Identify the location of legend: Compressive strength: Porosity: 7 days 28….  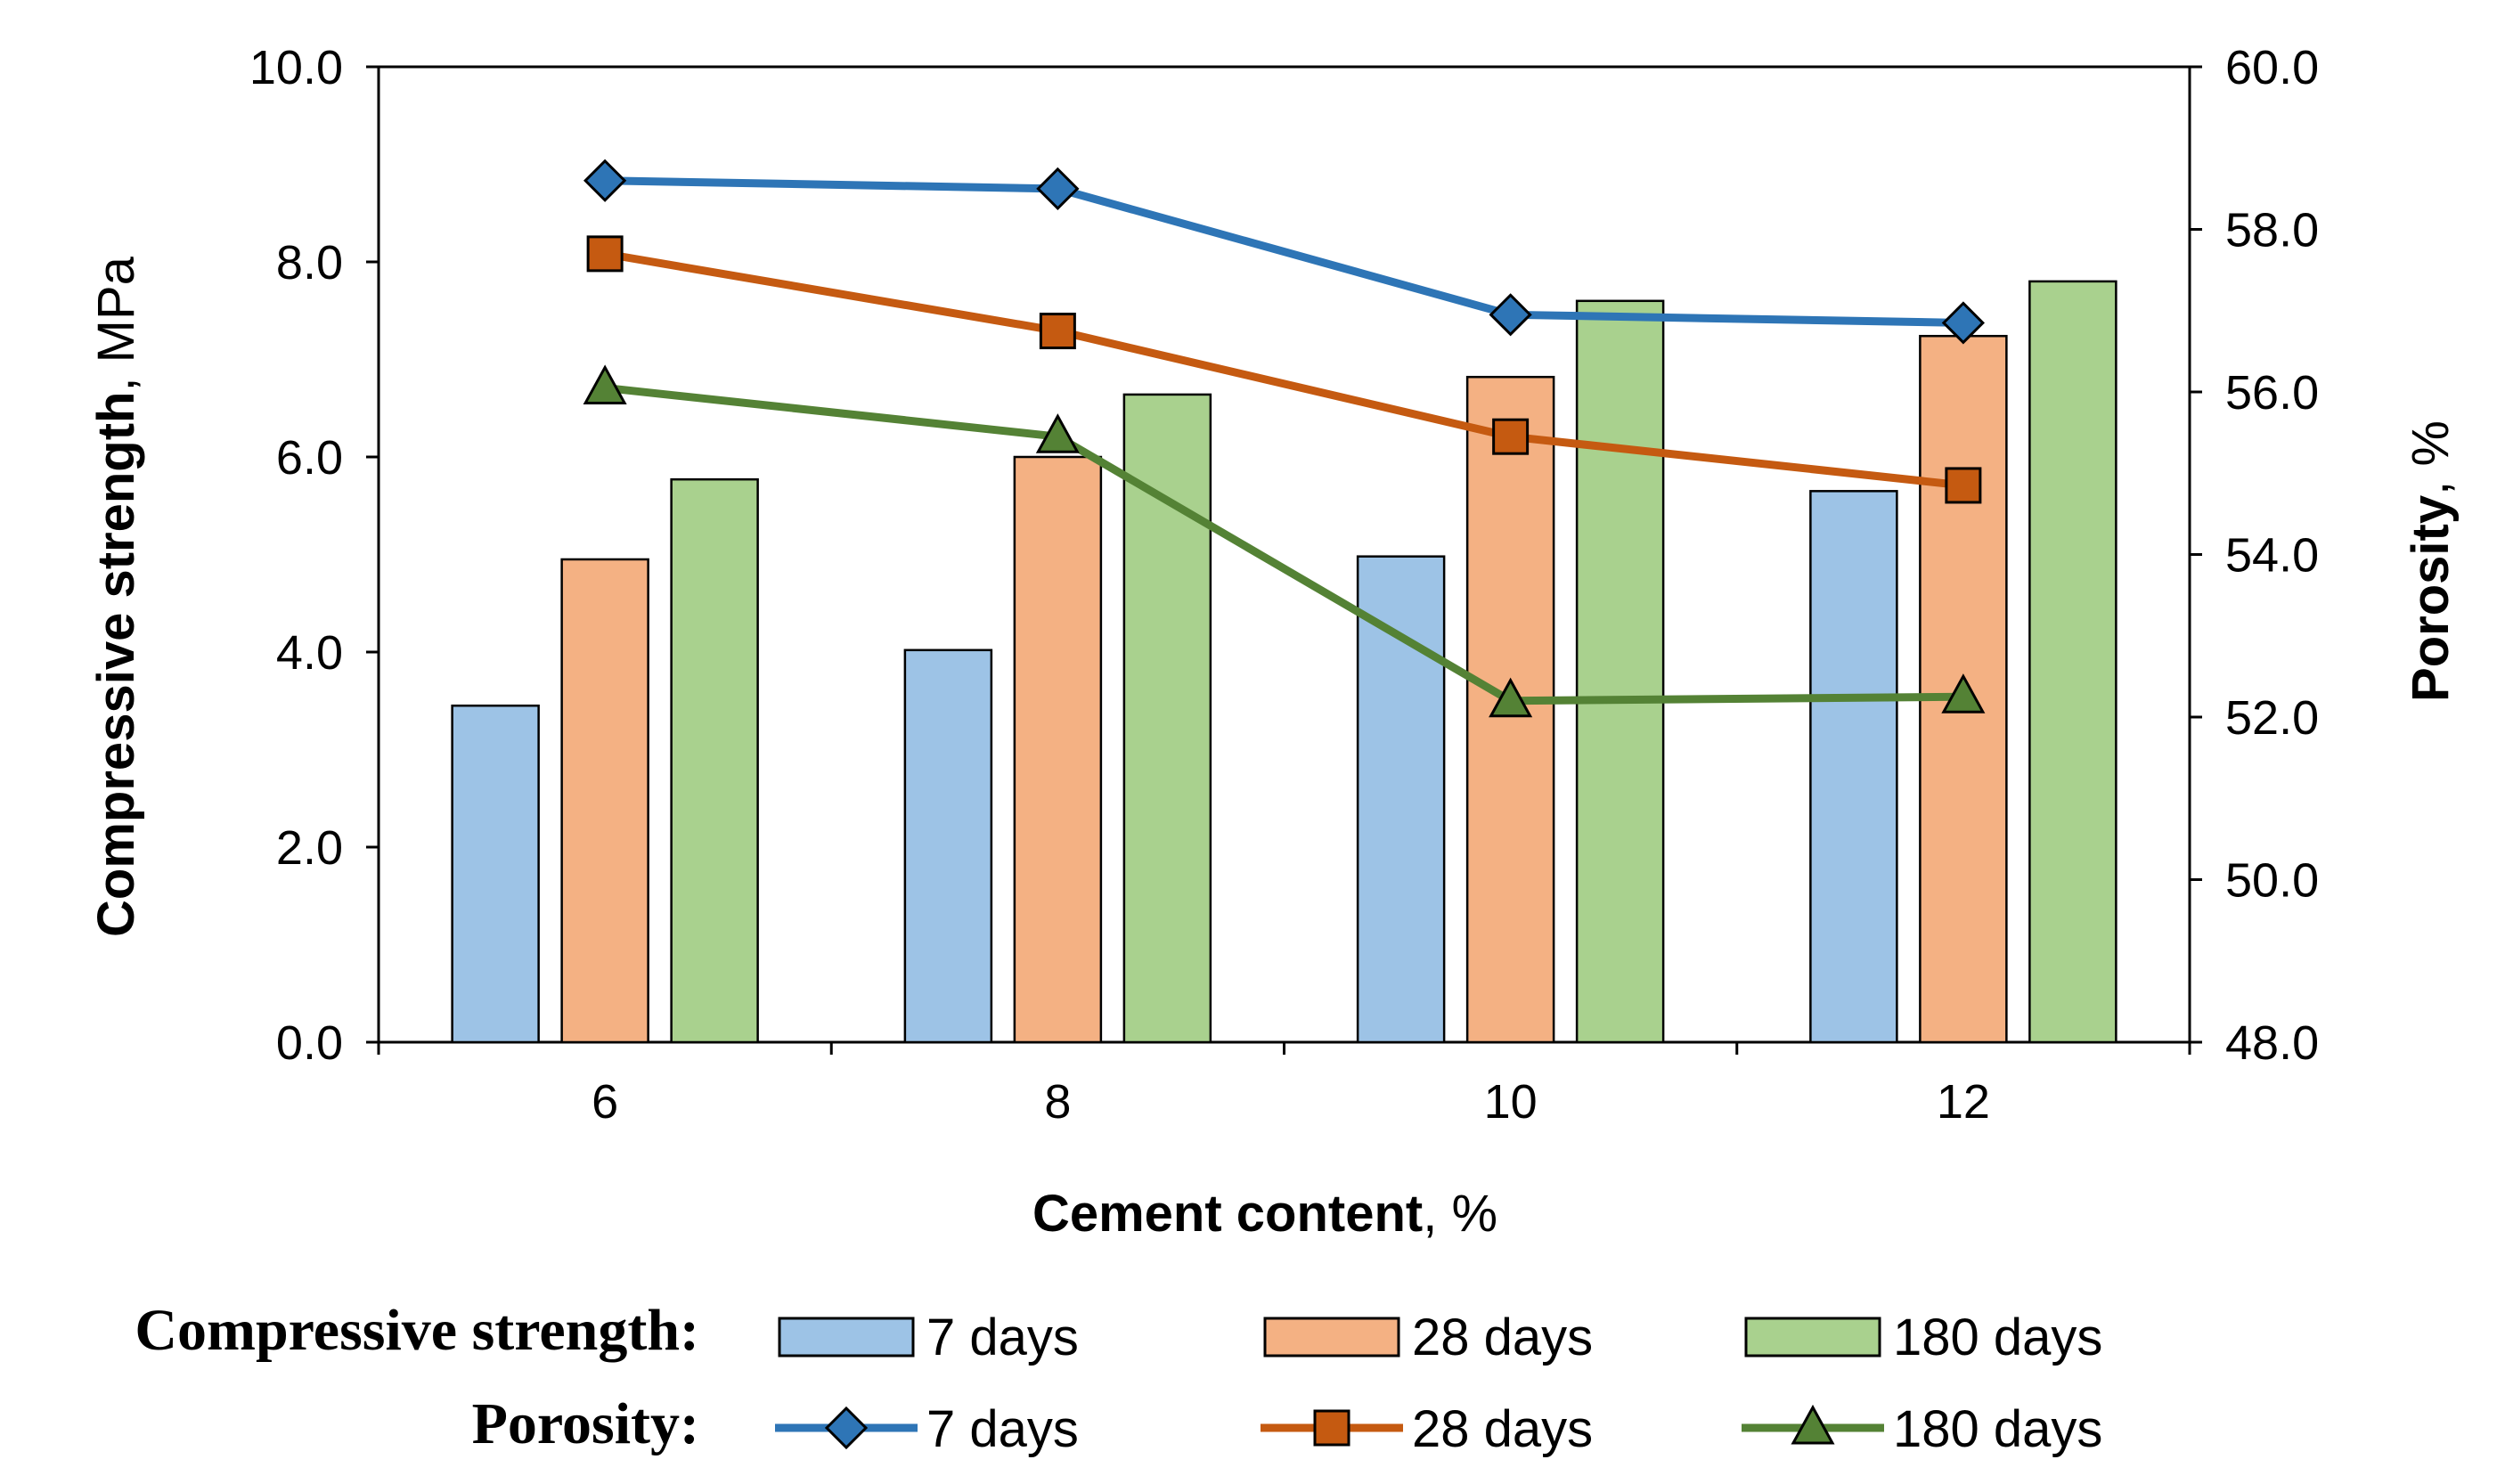
(1118, 1378).